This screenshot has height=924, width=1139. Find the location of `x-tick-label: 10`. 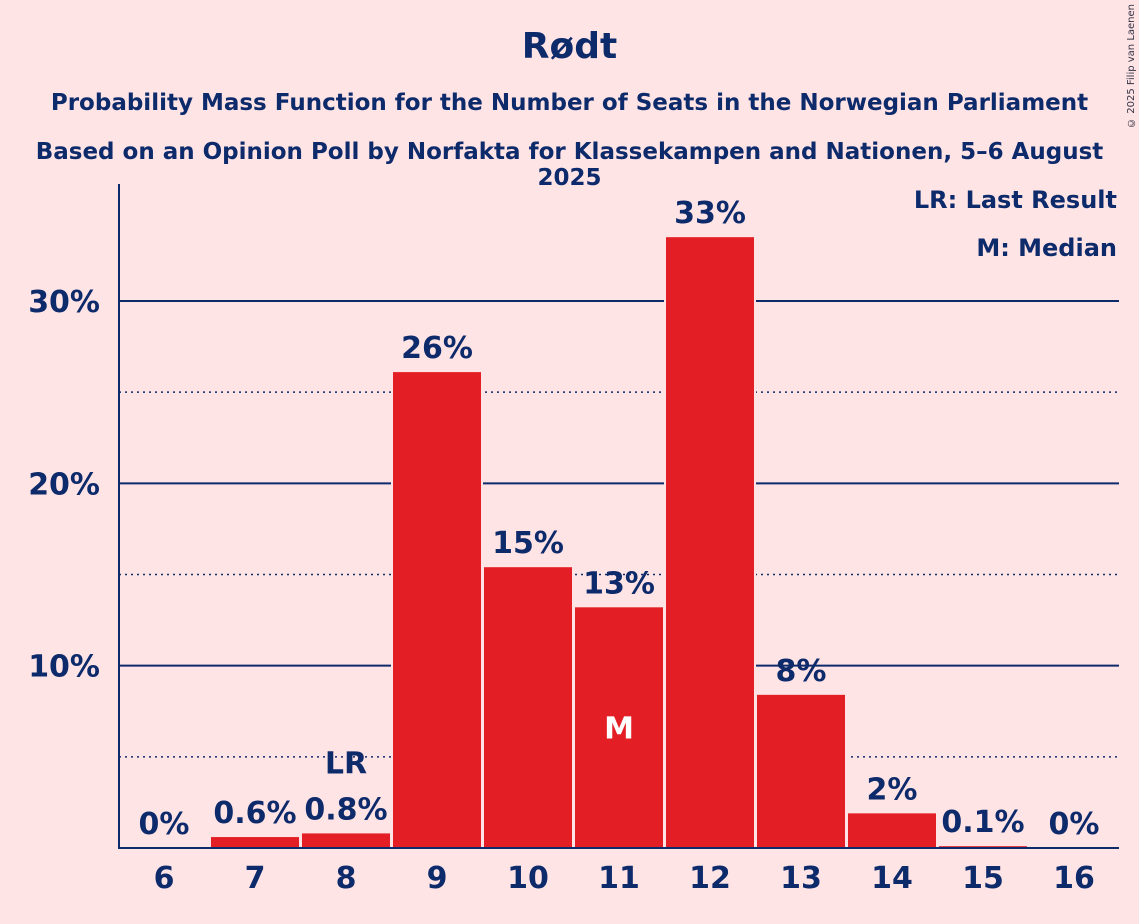

x-tick-label: 10 is located at coordinates (528, 878).